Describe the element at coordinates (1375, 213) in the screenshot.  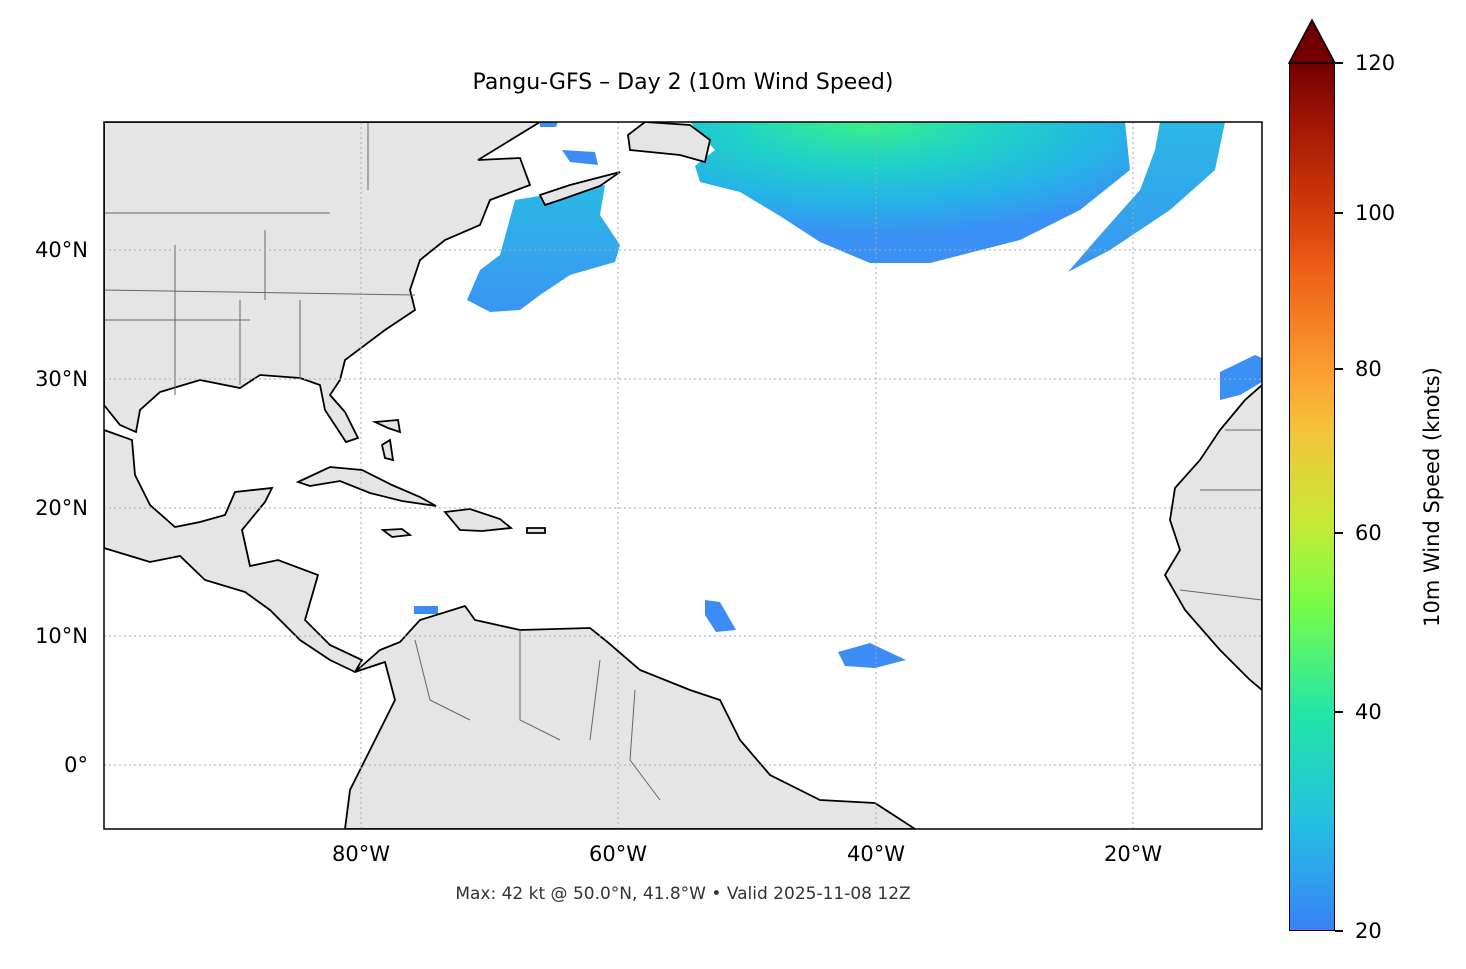
I see `colorbar-tick-label: 100` at that location.